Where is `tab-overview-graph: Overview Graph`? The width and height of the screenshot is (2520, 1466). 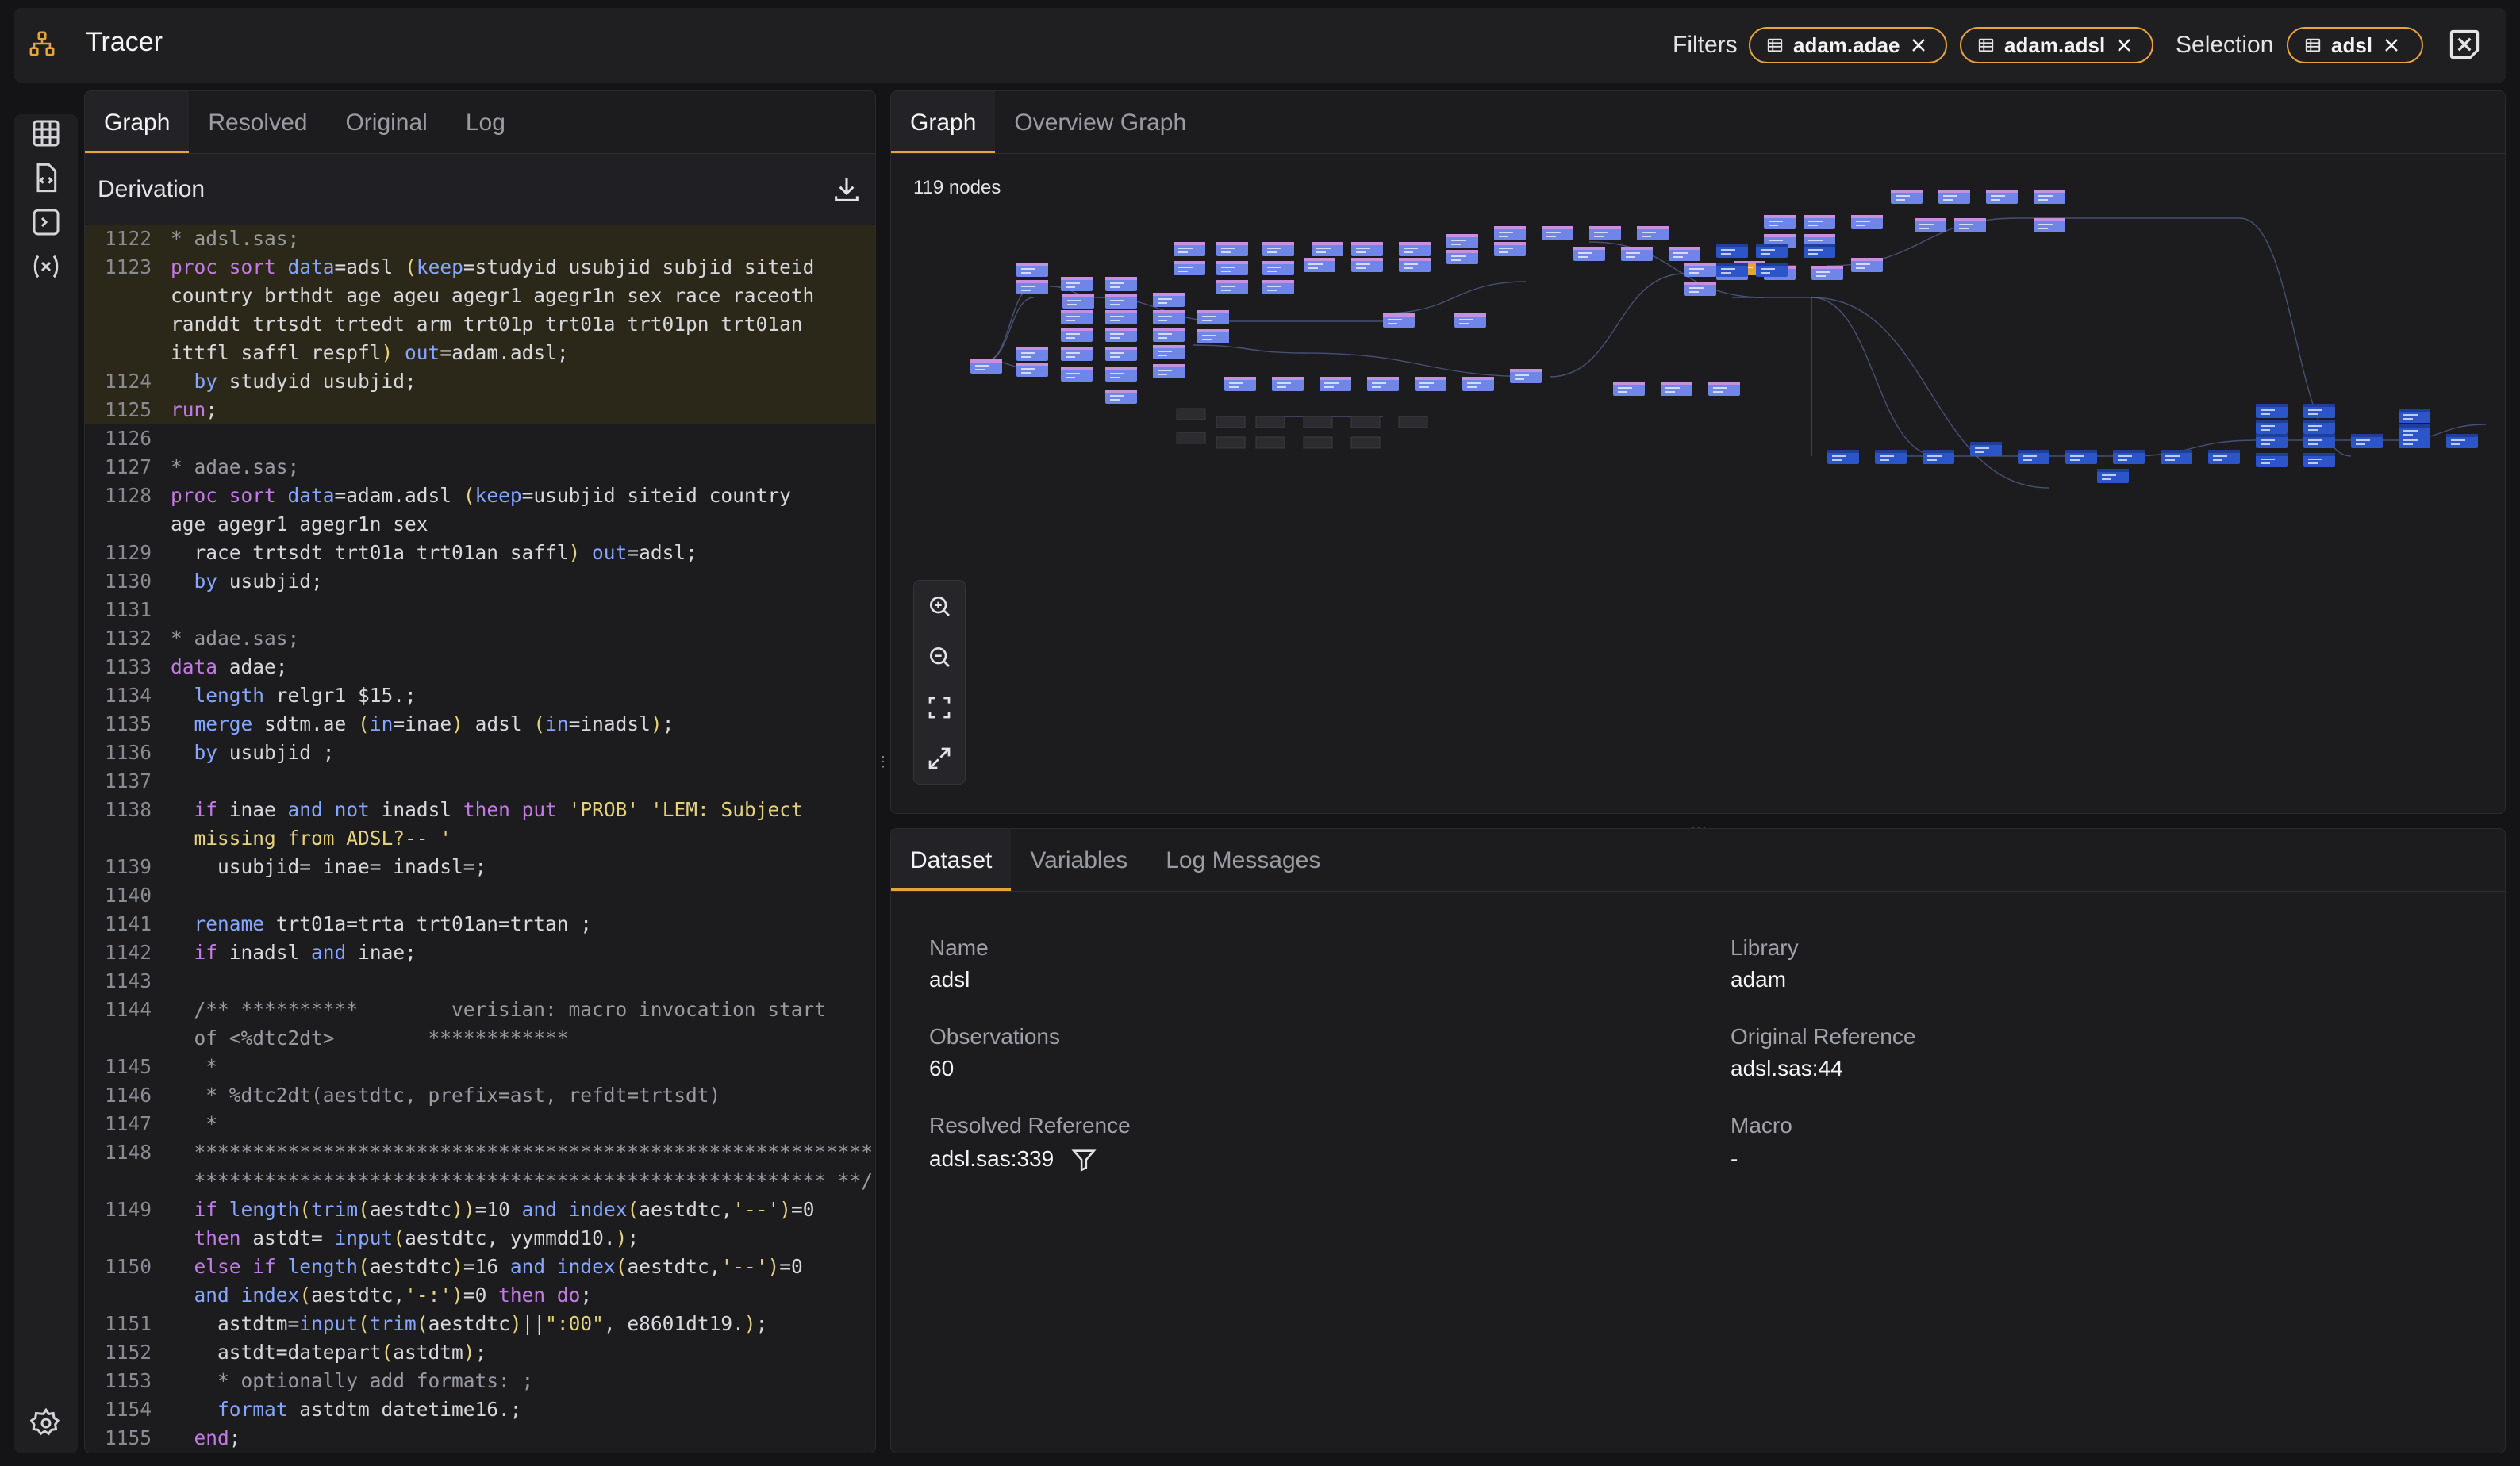
tab-overview-graph: Overview Graph is located at coordinates (1100, 122).